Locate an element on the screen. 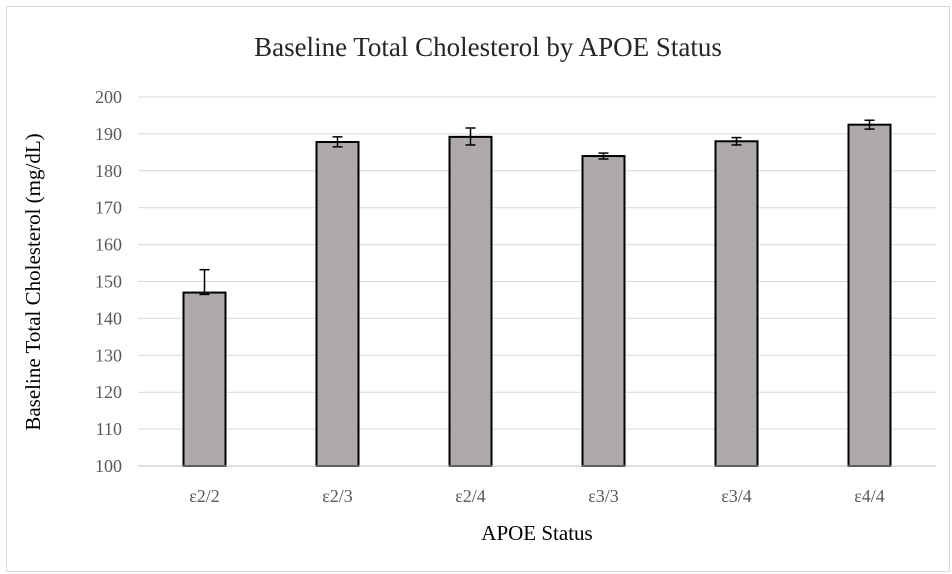 The image size is (952, 574). y-tick-label: 200 is located at coordinates (108, 97).